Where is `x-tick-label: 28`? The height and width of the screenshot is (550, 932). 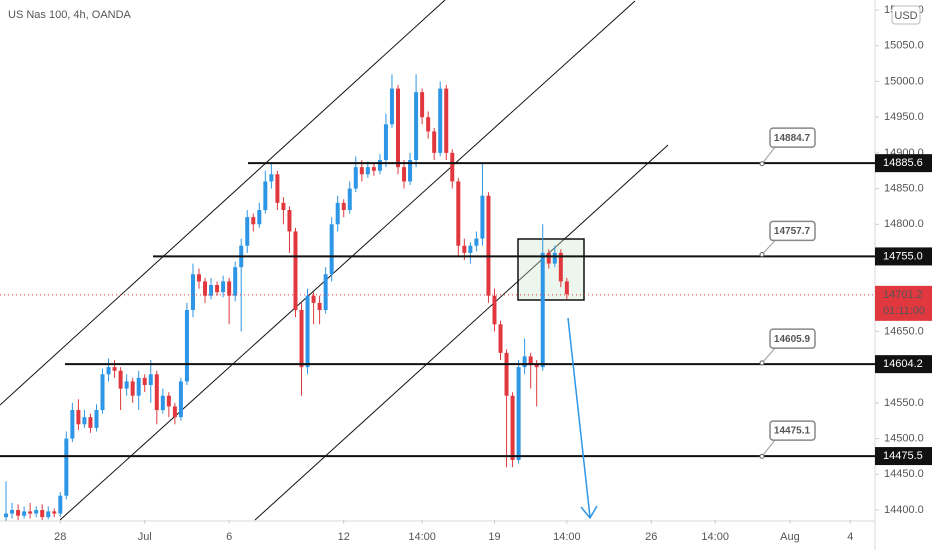 x-tick-label: 28 is located at coordinates (60, 537).